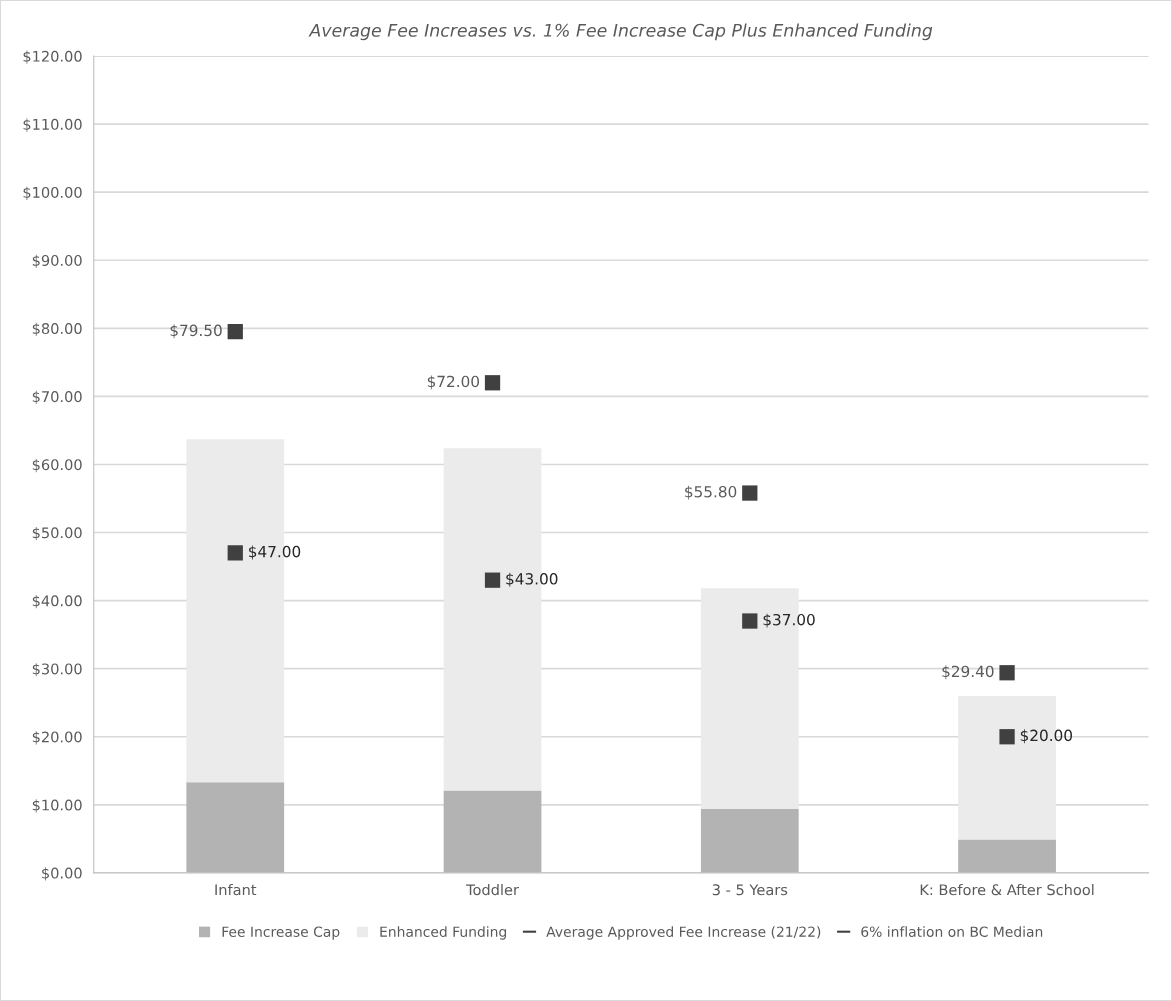 The height and width of the screenshot is (1001, 1172). I want to click on y-tick-label: $90.00, so click(57, 261).